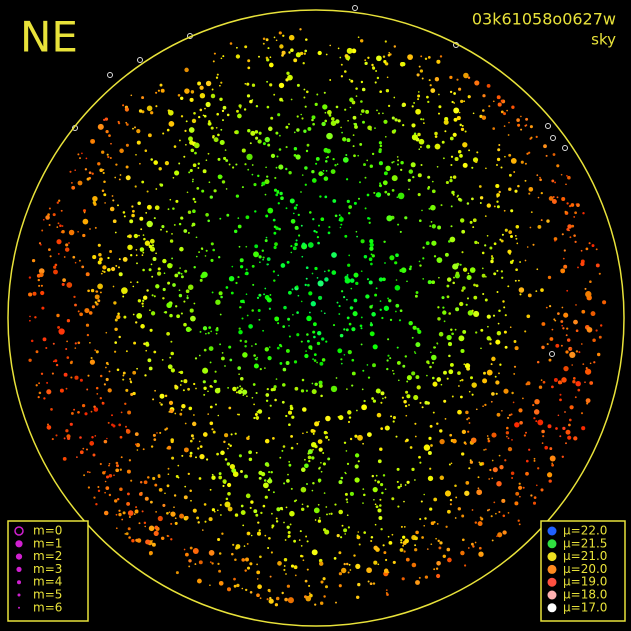 This screenshot has width=631, height=631. I want to click on mu-symbol, so click(552, 595).